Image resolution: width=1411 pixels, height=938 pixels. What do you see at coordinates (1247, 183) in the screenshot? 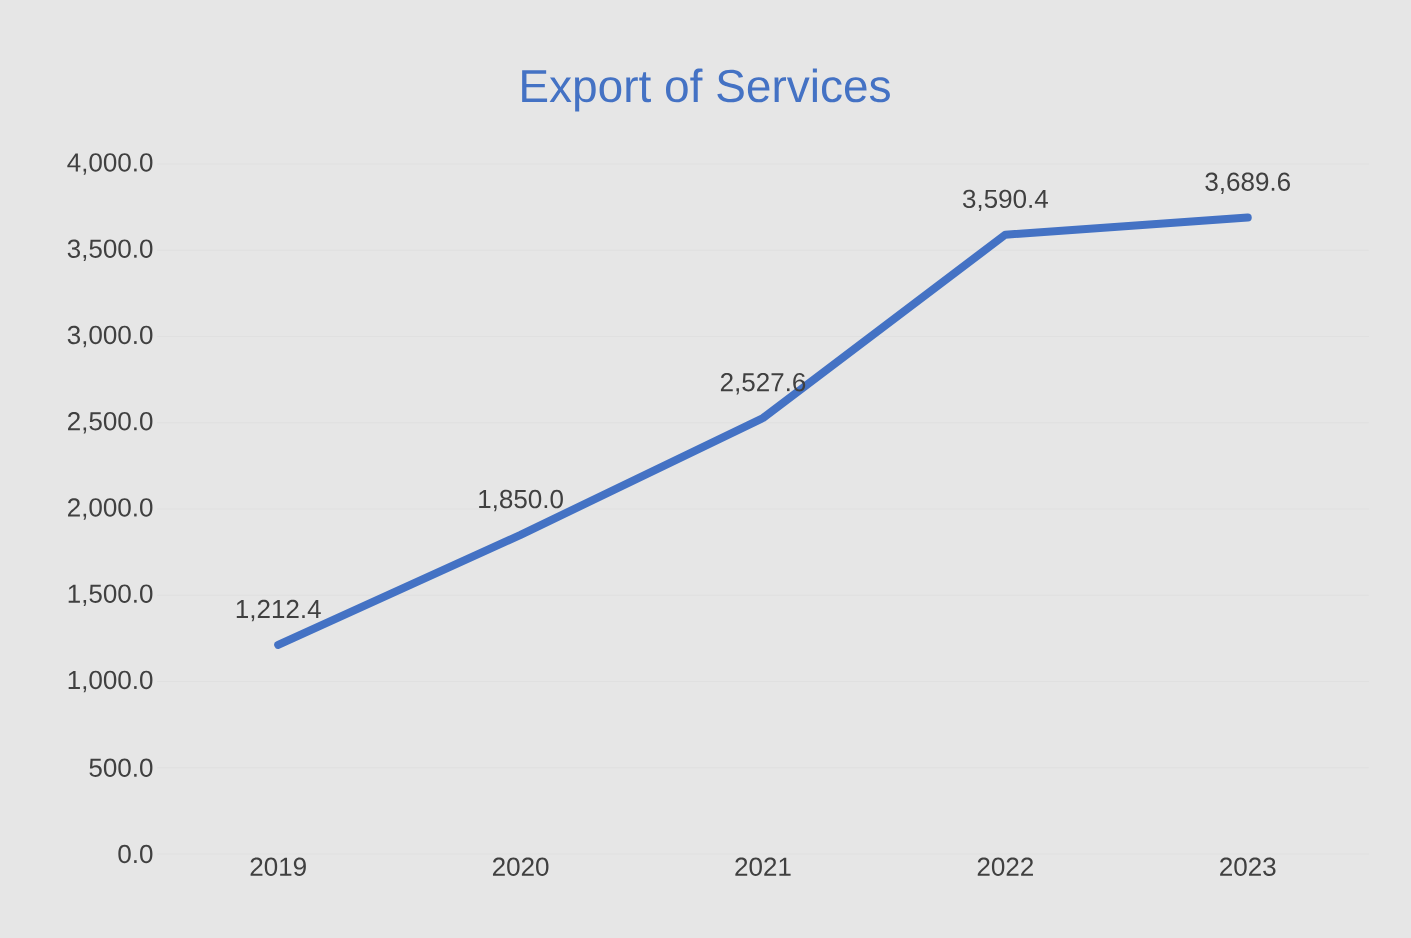
I see `data-label: 3,689.6` at bounding box center [1247, 183].